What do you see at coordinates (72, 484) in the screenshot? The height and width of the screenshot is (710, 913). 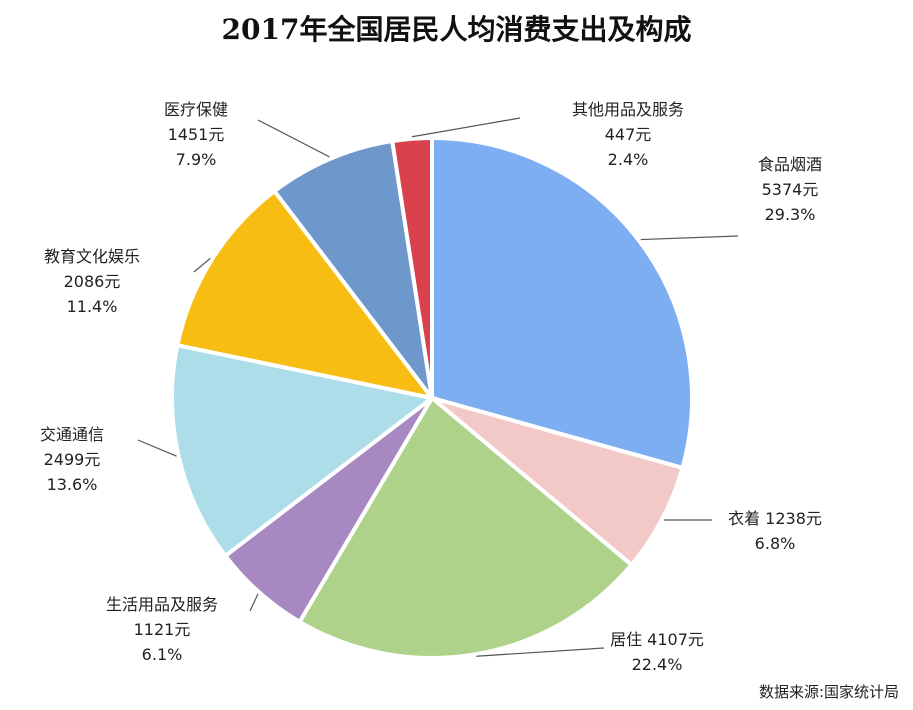 I see `slice-percent-label: 13.6%` at bounding box center [72, 484].